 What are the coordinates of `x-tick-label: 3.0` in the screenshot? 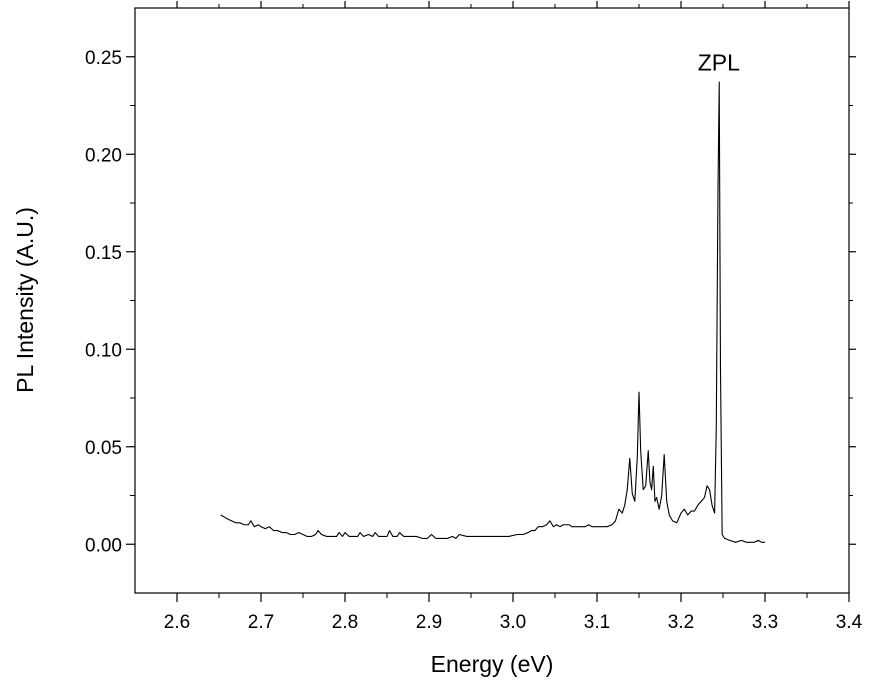 It's located at (513, 622).